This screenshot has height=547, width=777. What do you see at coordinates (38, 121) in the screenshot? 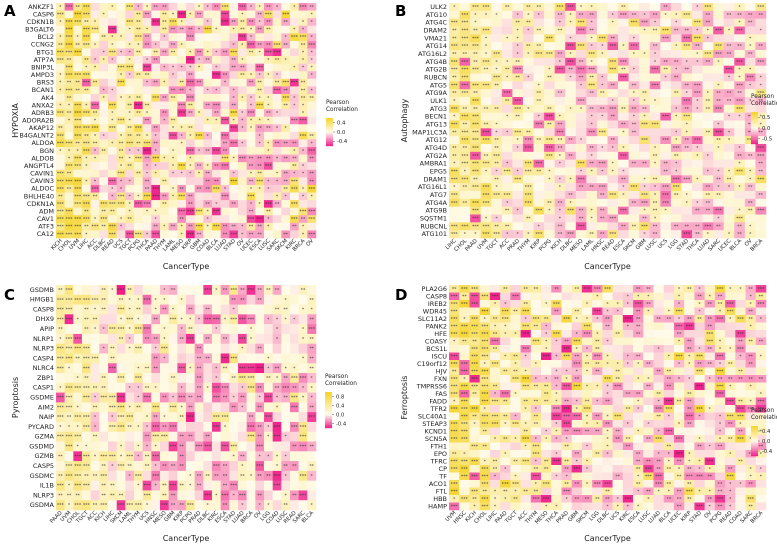
I see `row-label: ADORA2B` at bounding box center [38, 121].